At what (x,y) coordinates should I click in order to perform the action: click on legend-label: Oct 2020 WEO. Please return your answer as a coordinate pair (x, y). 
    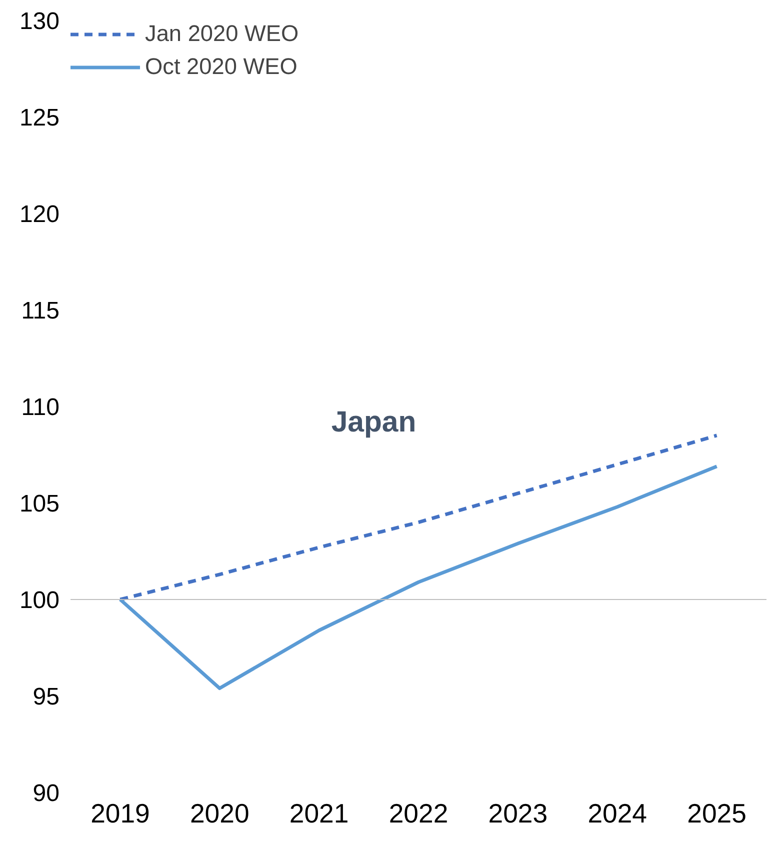
    Looking at the image, I should click on (221, 66).